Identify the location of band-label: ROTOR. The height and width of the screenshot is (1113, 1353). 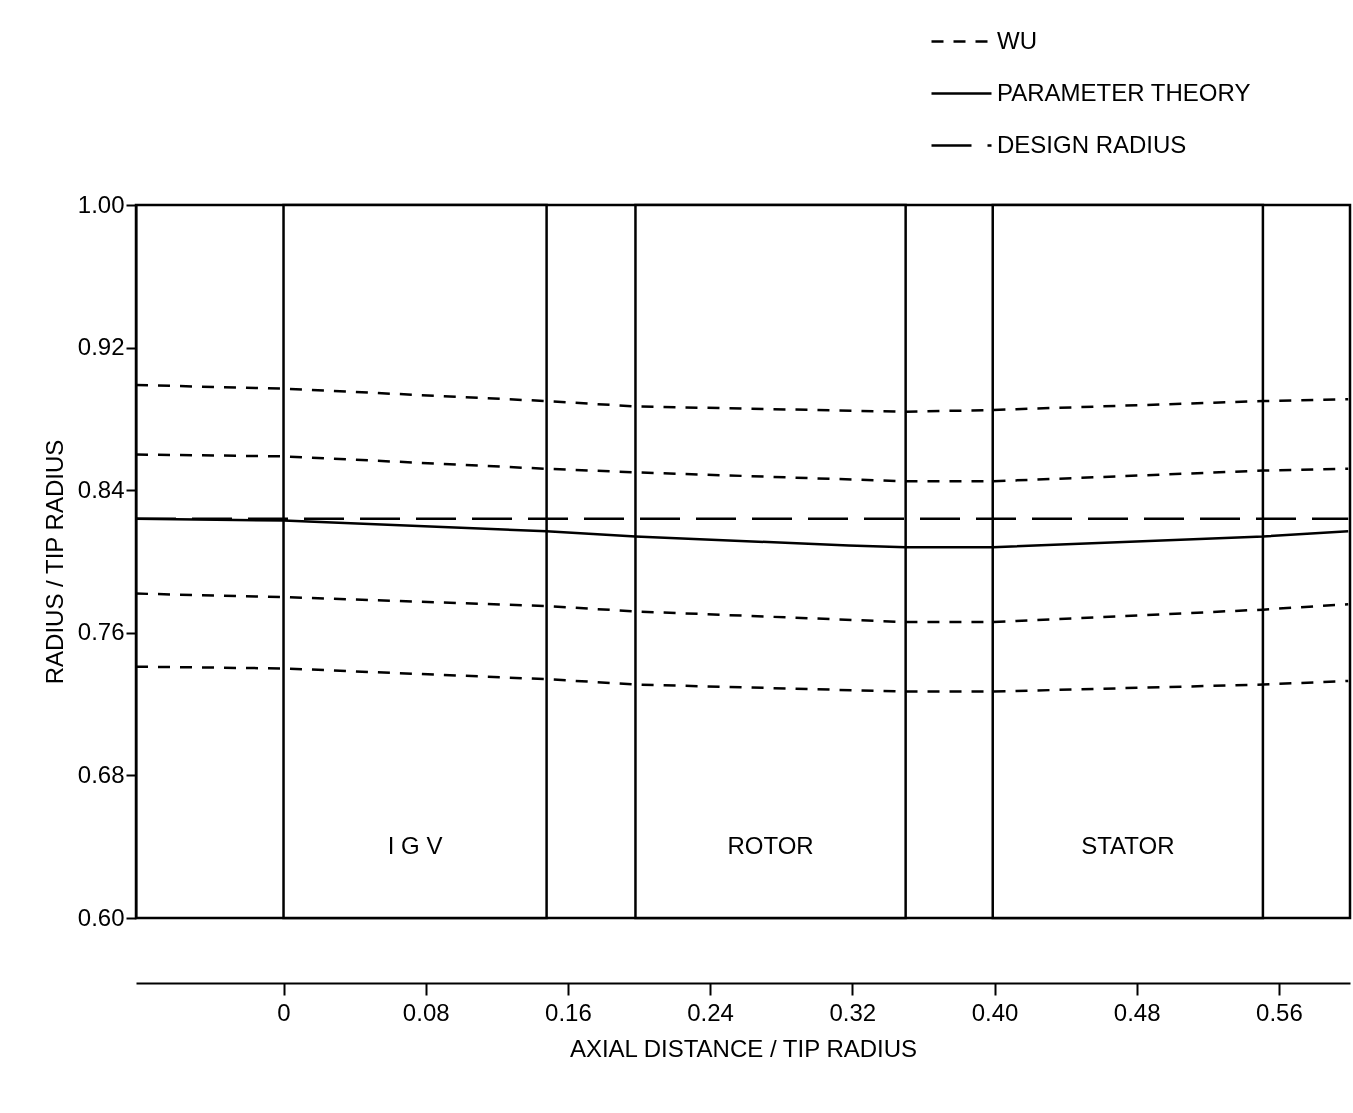
(770, 845).